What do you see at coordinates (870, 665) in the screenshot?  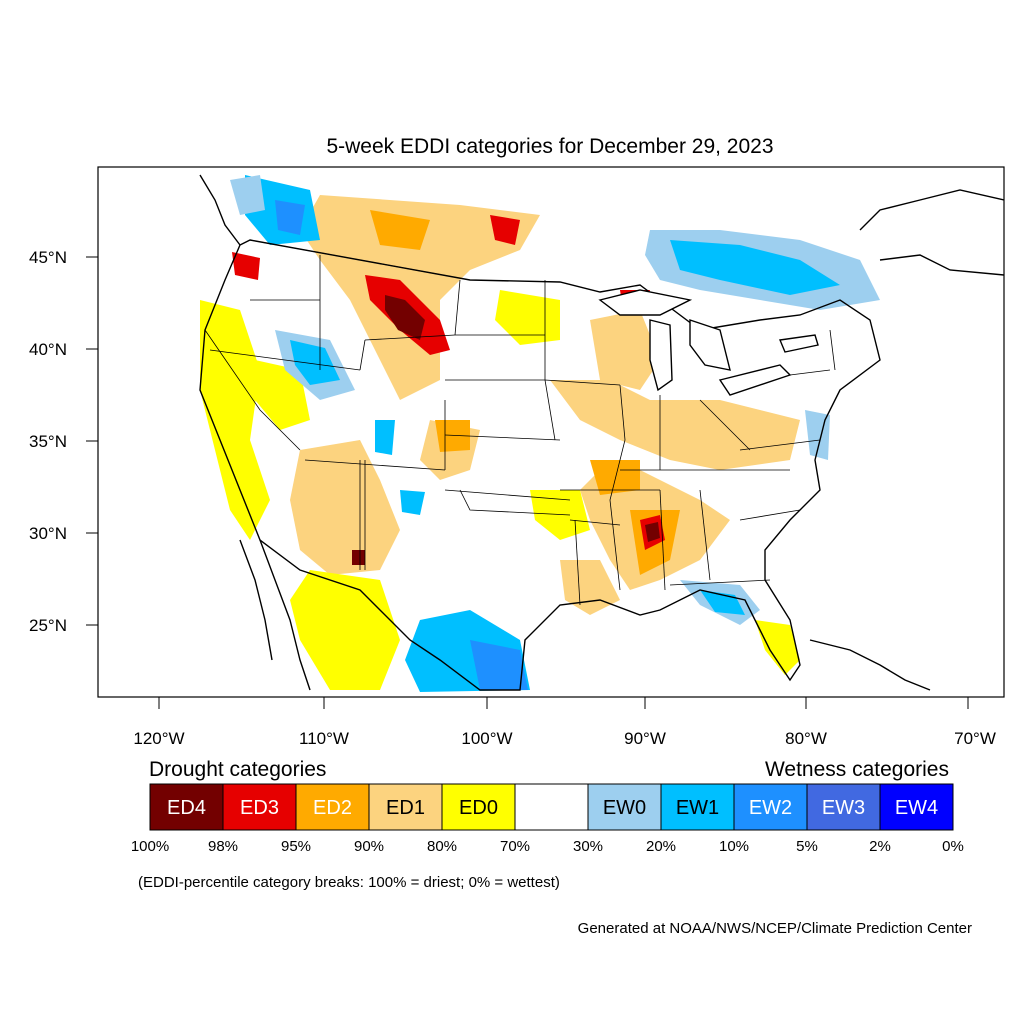 I see `cuba-coast` at bounding box center [870, 665].